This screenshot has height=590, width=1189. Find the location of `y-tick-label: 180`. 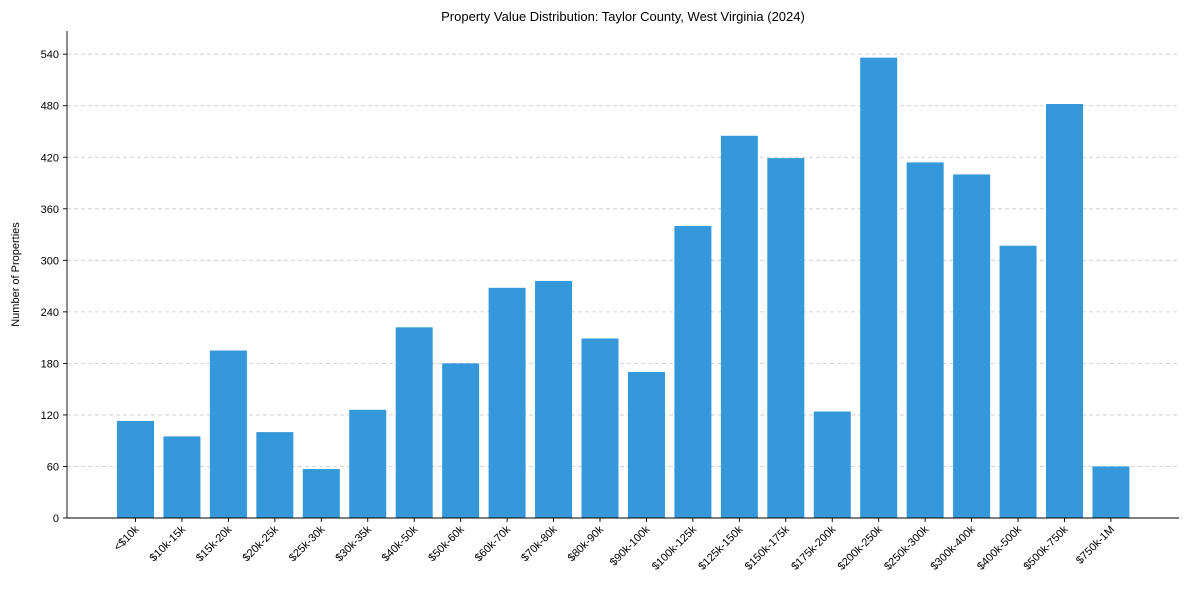

y-tick-label: 180 is located at coordinates (50, 364).